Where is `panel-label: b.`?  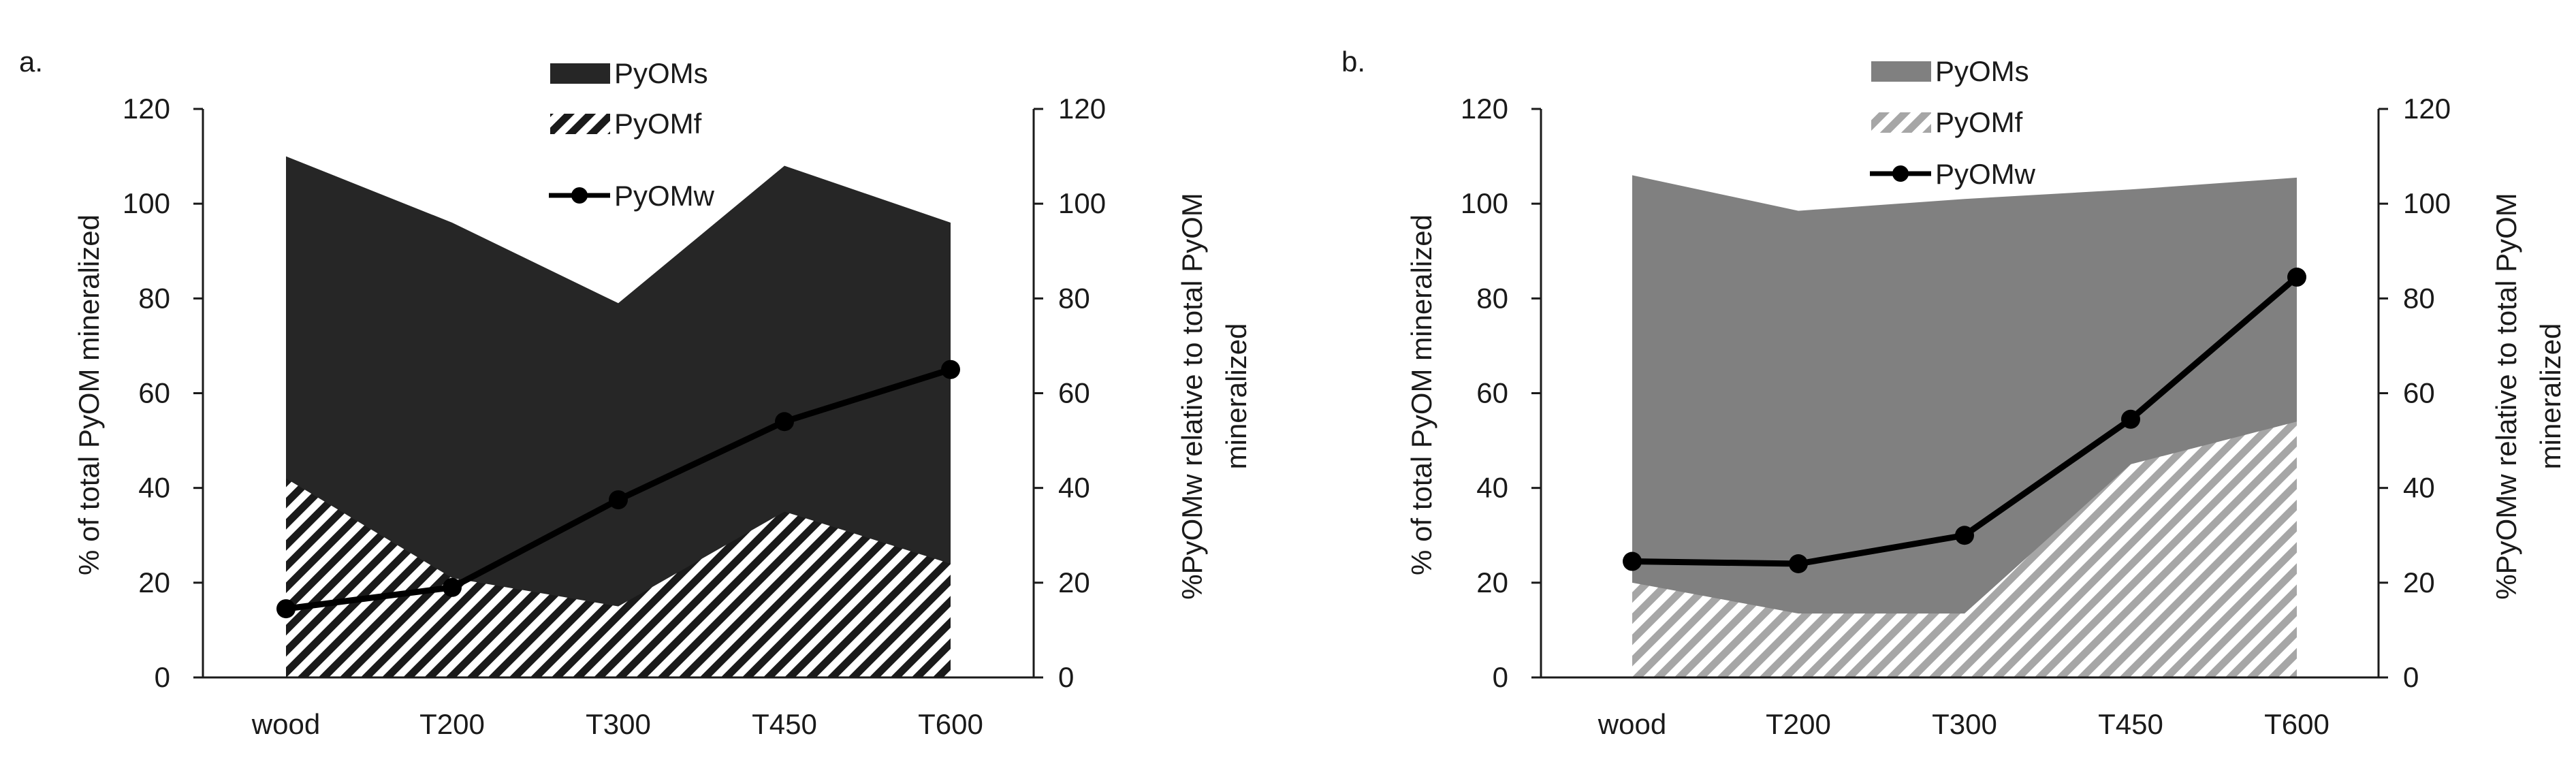 panel-label: b. is located at coordinates (1353, 62).